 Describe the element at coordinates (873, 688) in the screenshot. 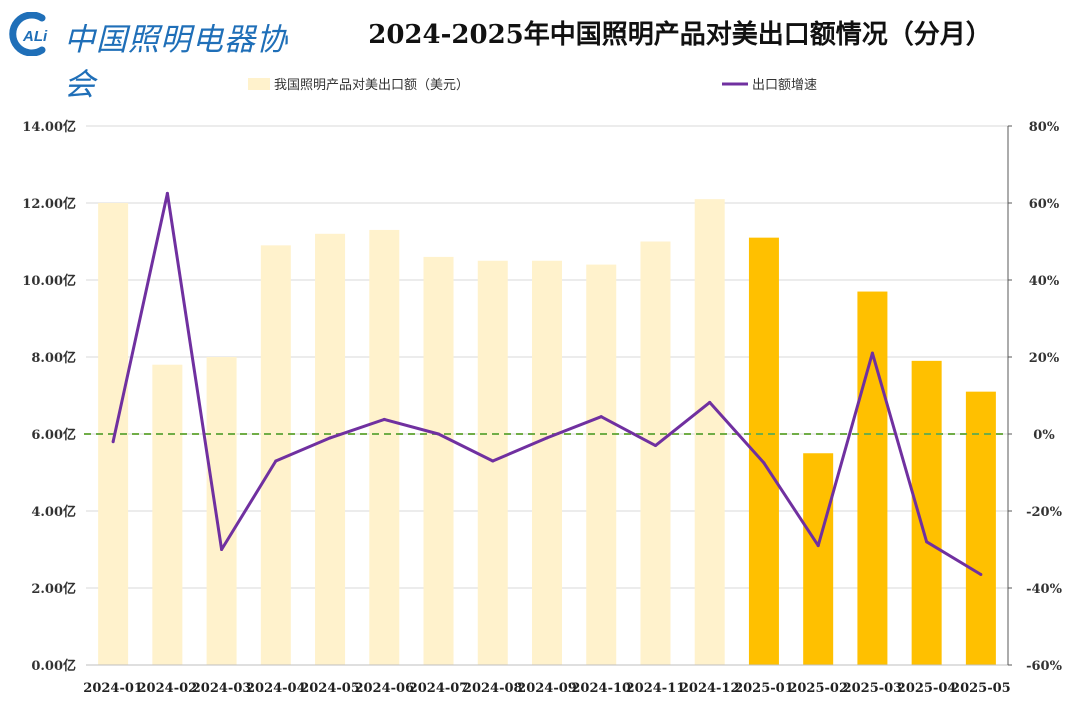

I see `x-tick-label: 2025-03` at that location.